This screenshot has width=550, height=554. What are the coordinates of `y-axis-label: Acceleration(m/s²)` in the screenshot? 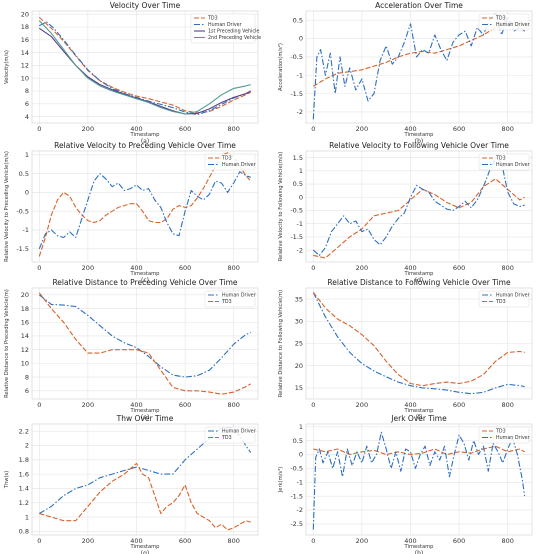 It's located at (281, 67).